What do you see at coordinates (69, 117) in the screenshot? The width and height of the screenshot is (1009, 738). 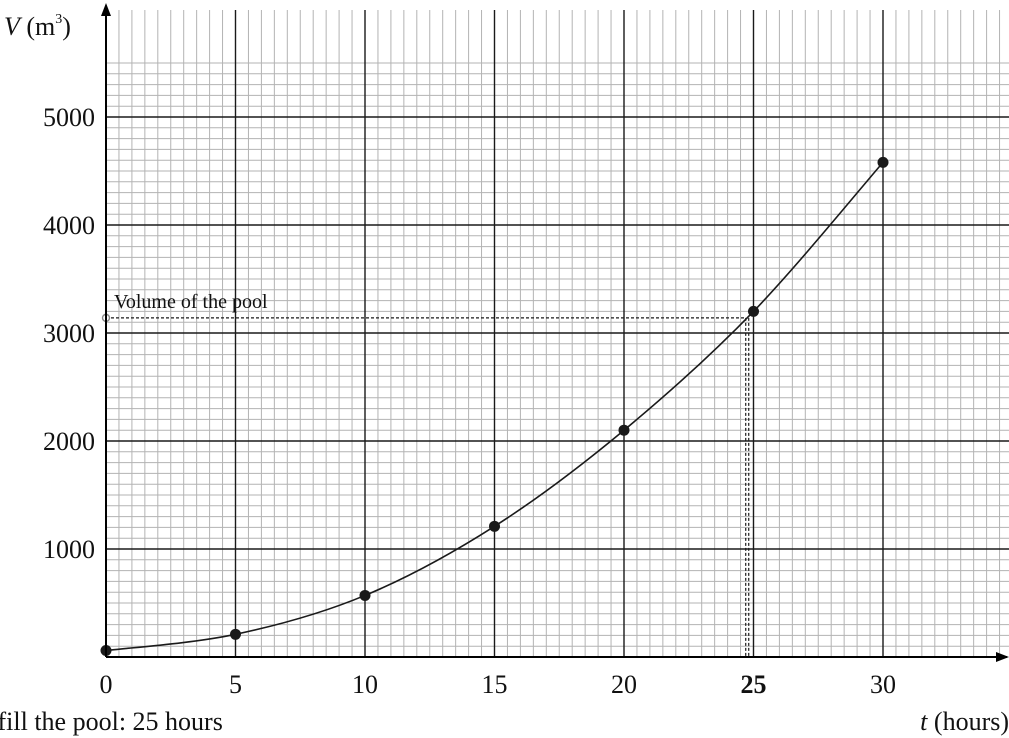 I see `y-tick-label: 5000` at bounding box center [69, 117].